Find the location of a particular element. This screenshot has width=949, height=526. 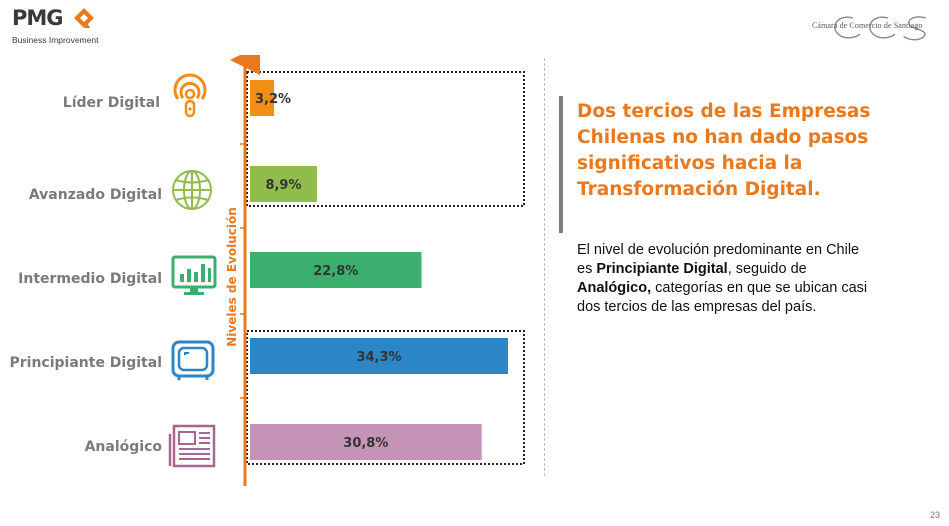

tv-icon is located at coordinates (193, 360).